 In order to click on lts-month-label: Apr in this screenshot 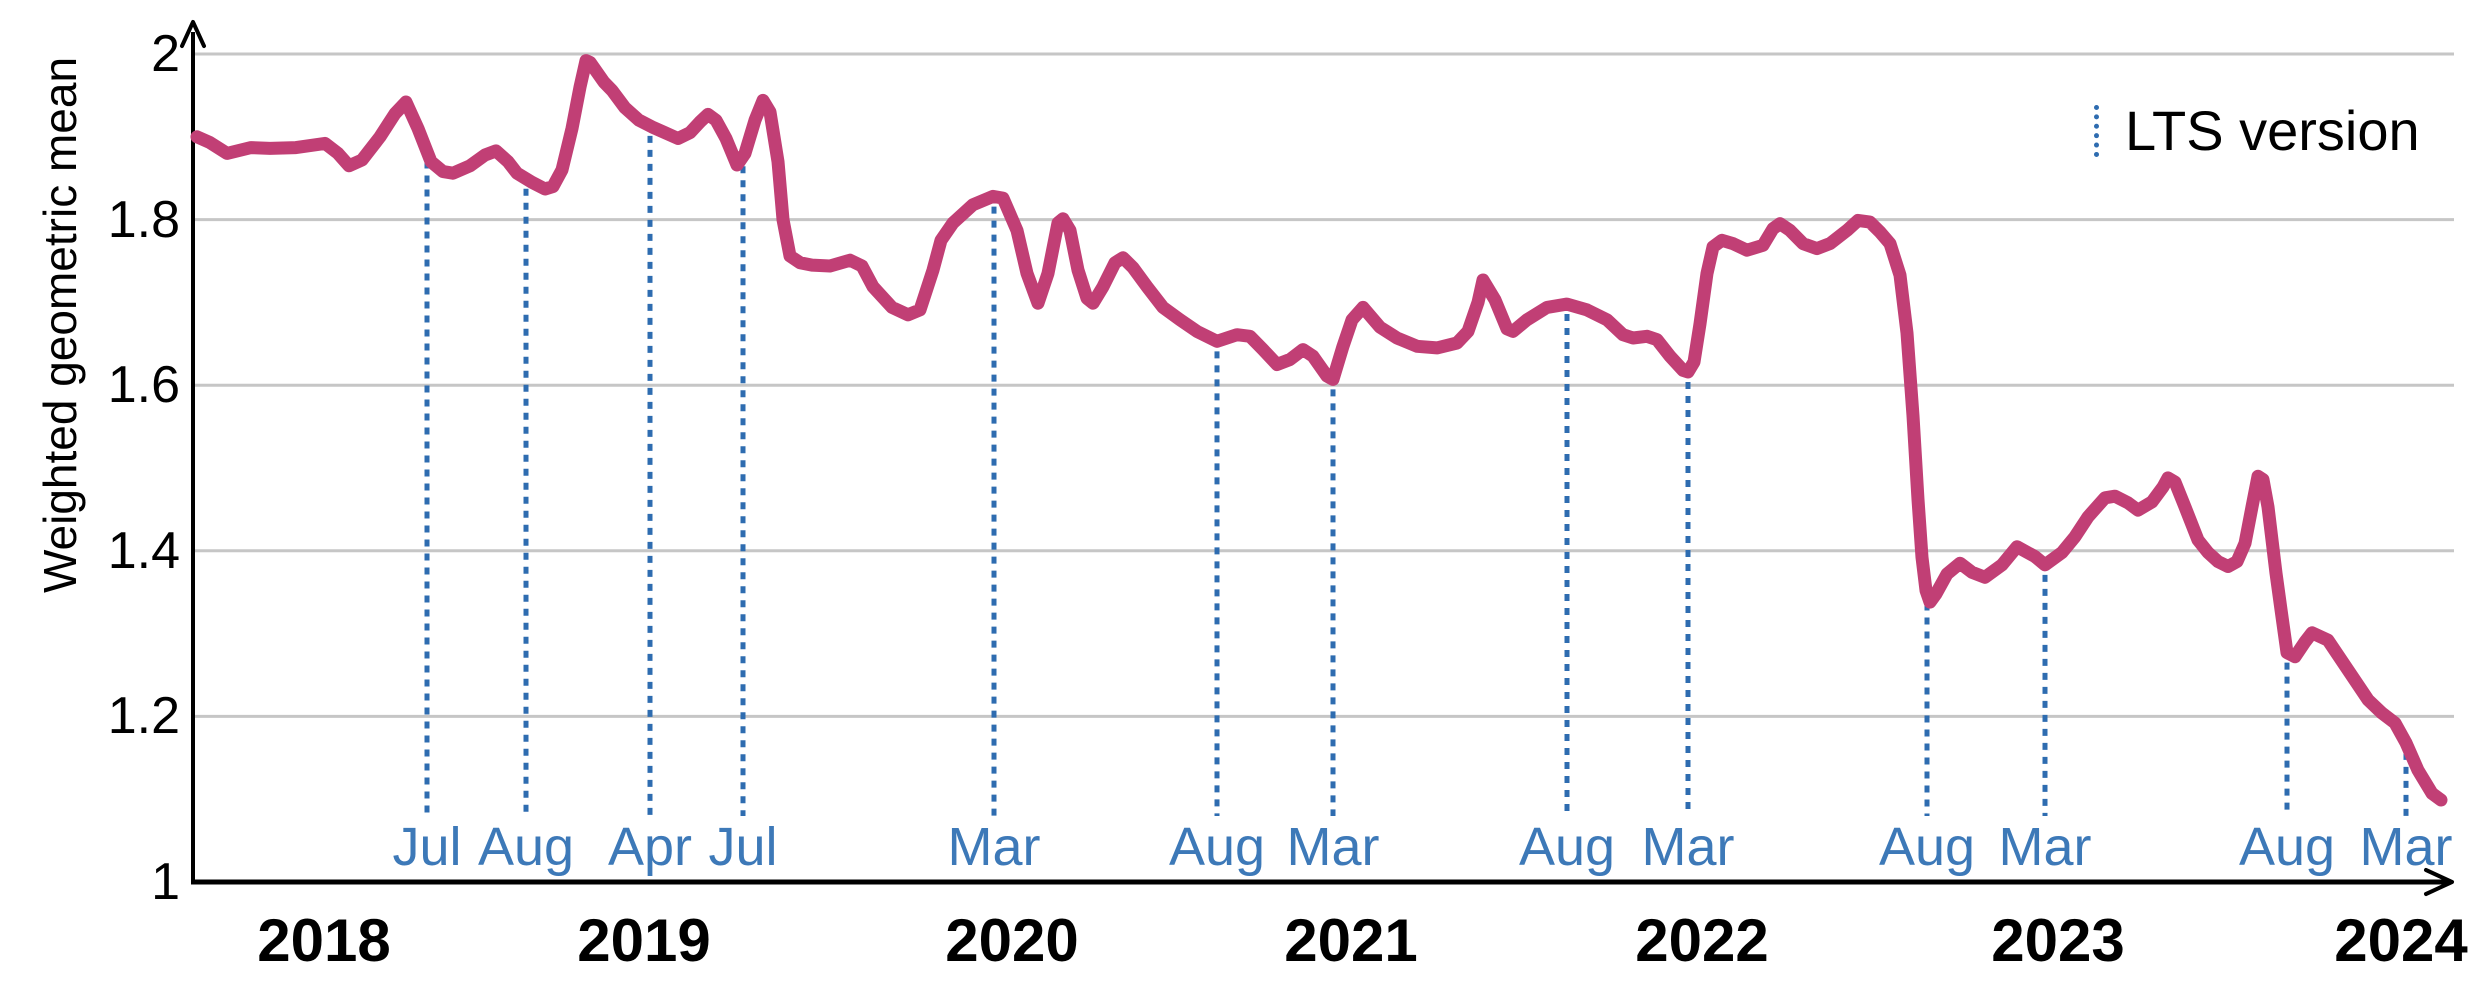, I will do `click(650, 847)`.